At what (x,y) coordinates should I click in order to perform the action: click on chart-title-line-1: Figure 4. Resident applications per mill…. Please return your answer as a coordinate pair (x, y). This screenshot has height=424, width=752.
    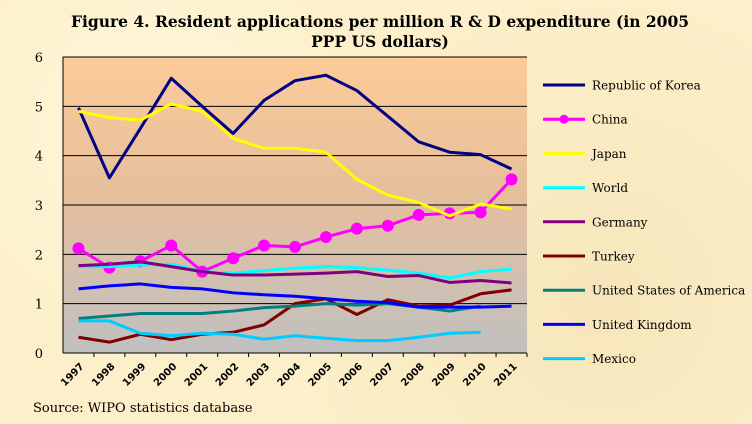
    Looking at the image, I should click on (380, 21).